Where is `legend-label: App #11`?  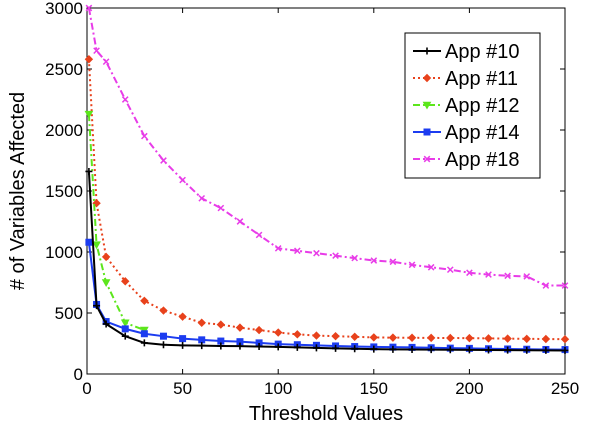
legend-label: App #11 is located at coordinates (481, 79).